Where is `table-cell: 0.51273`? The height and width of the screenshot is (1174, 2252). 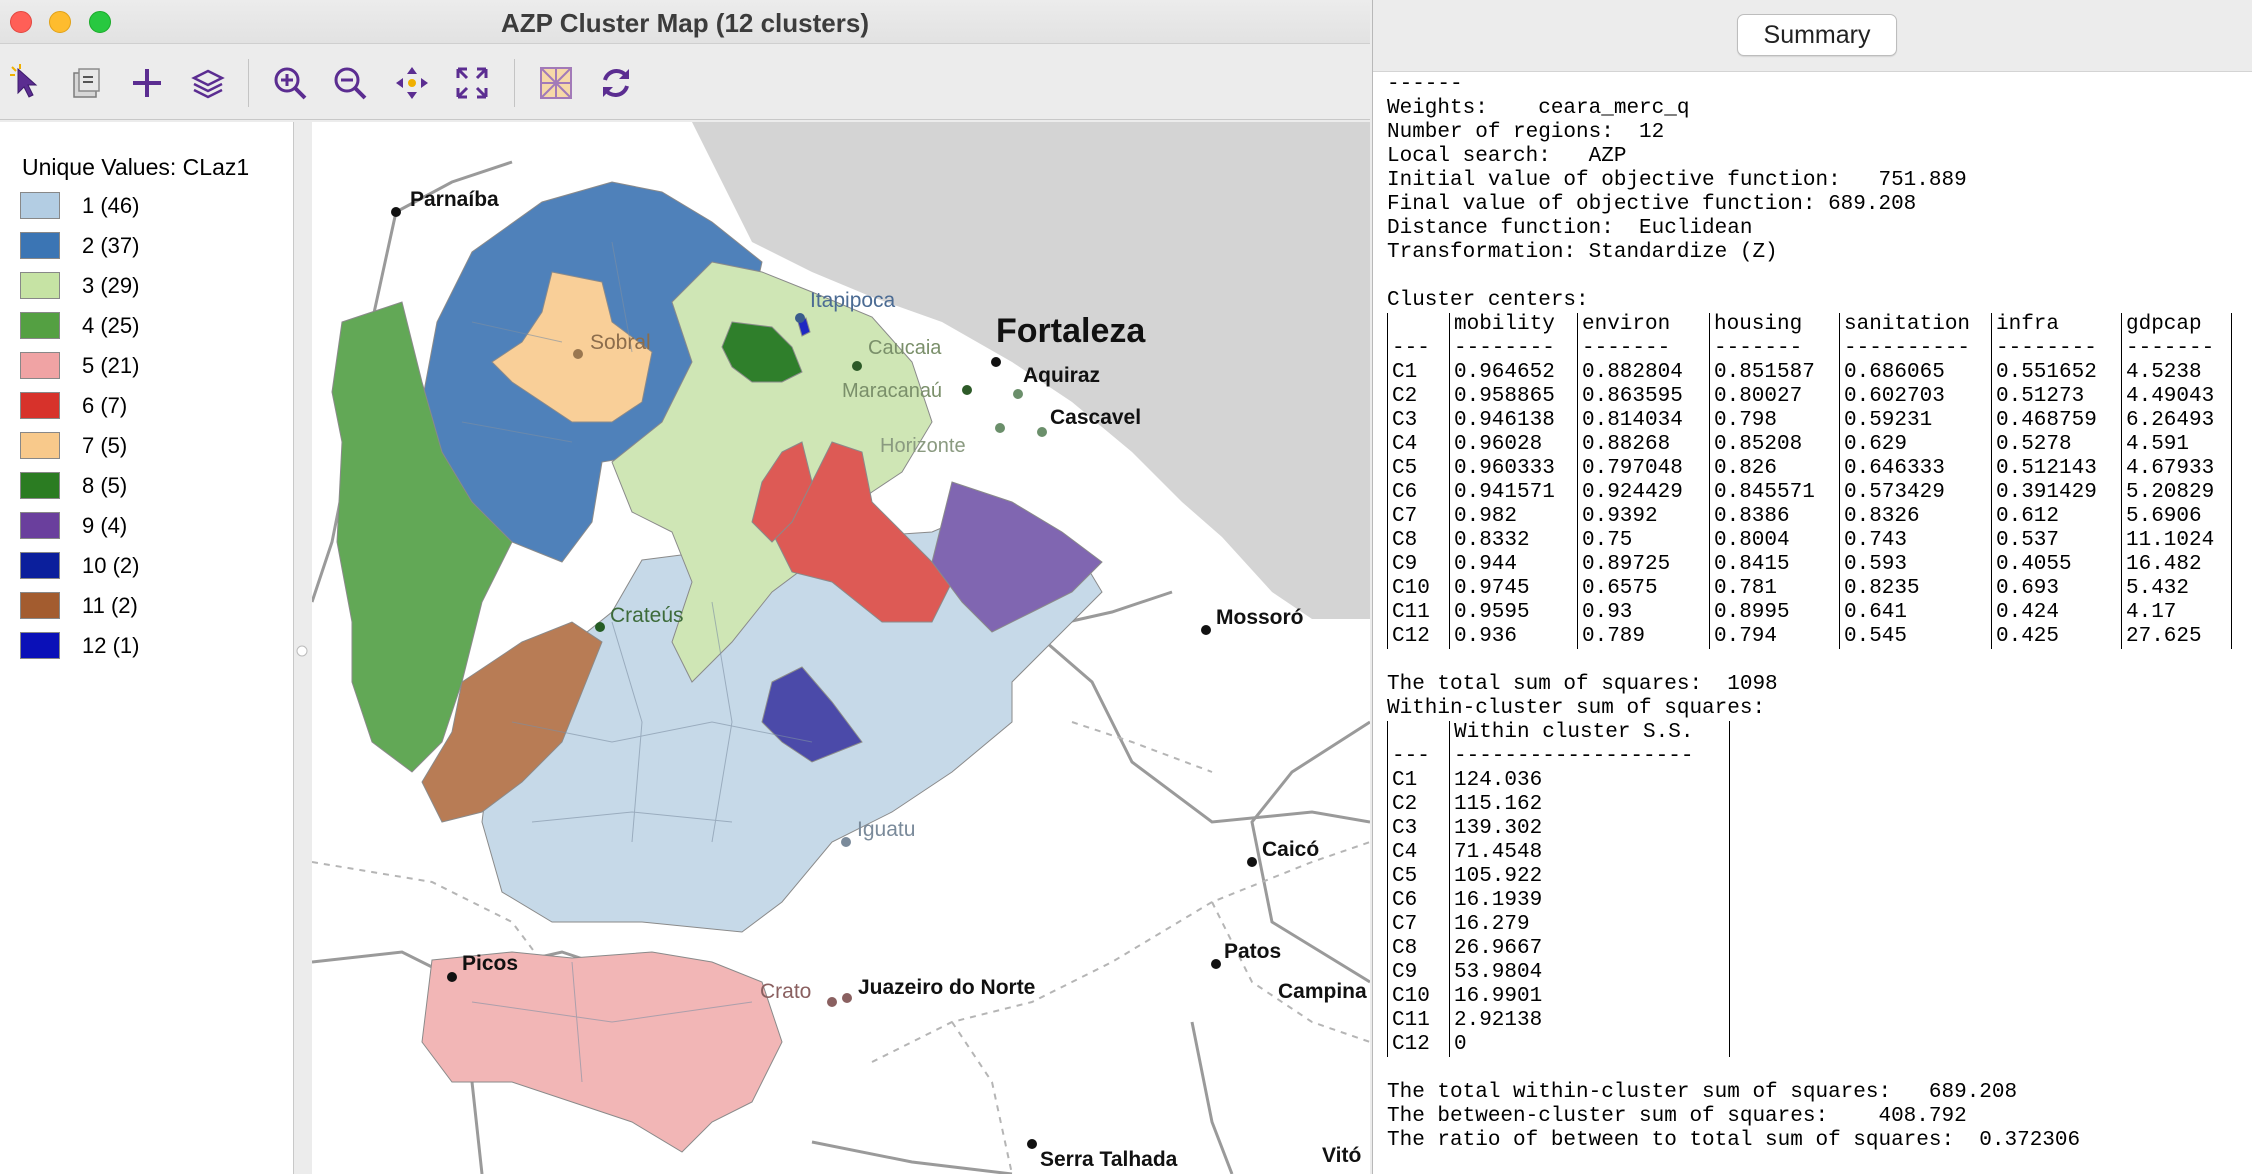
table-cell: 0.51273 is located at coordinates (2056, 397).